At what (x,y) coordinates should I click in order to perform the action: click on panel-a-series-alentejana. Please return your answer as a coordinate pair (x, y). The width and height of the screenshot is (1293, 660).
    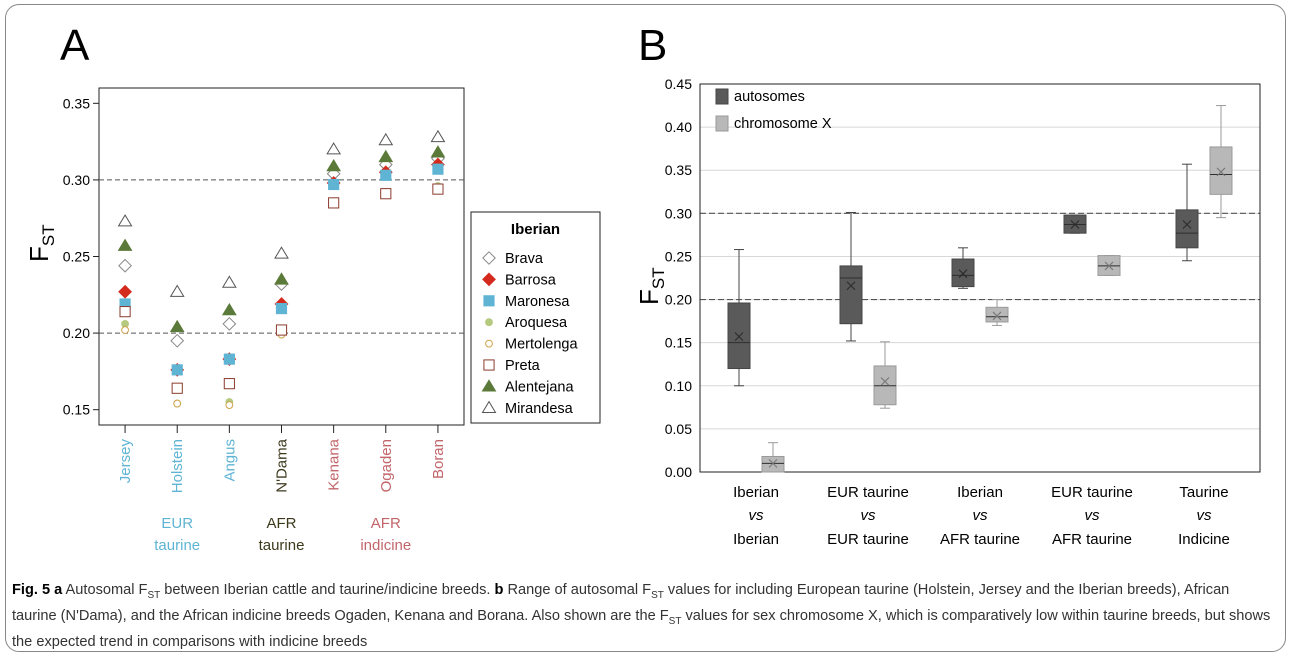
    Looking at the image, I should click on (281, 239).